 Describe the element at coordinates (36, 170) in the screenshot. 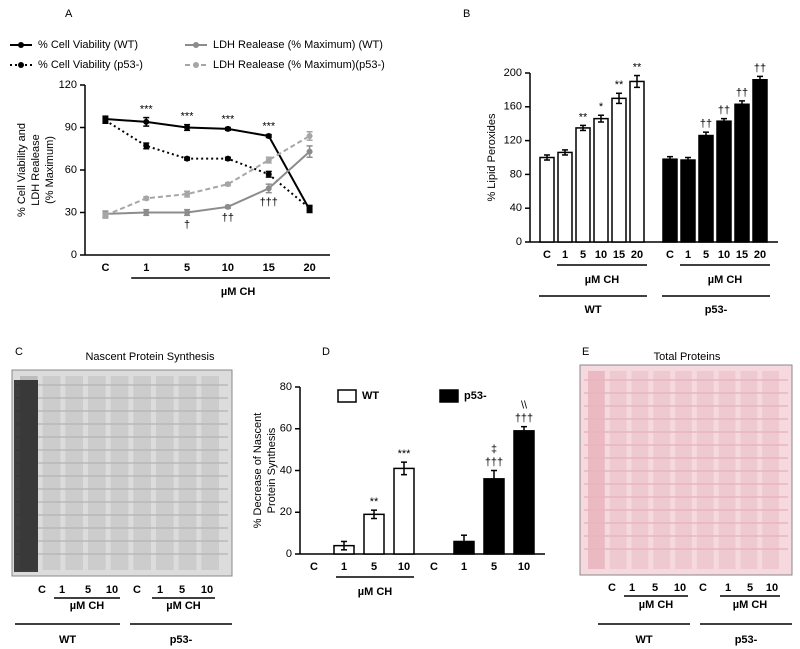

I see `y-axis-label: LDH Realease` at that location.